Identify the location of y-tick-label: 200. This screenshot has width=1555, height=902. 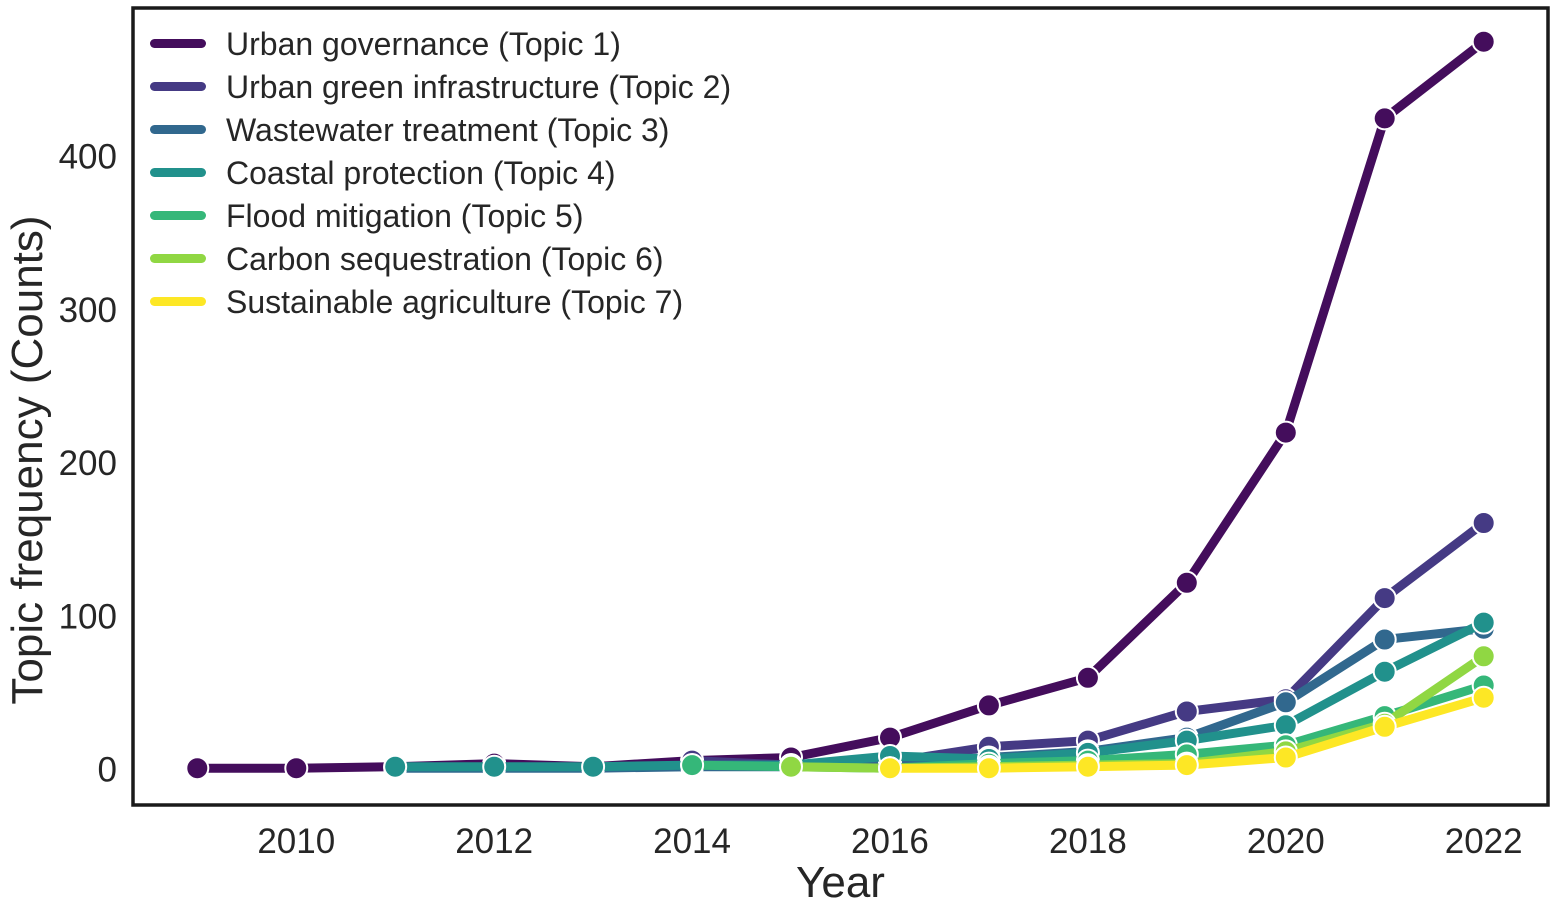
(88, 463).